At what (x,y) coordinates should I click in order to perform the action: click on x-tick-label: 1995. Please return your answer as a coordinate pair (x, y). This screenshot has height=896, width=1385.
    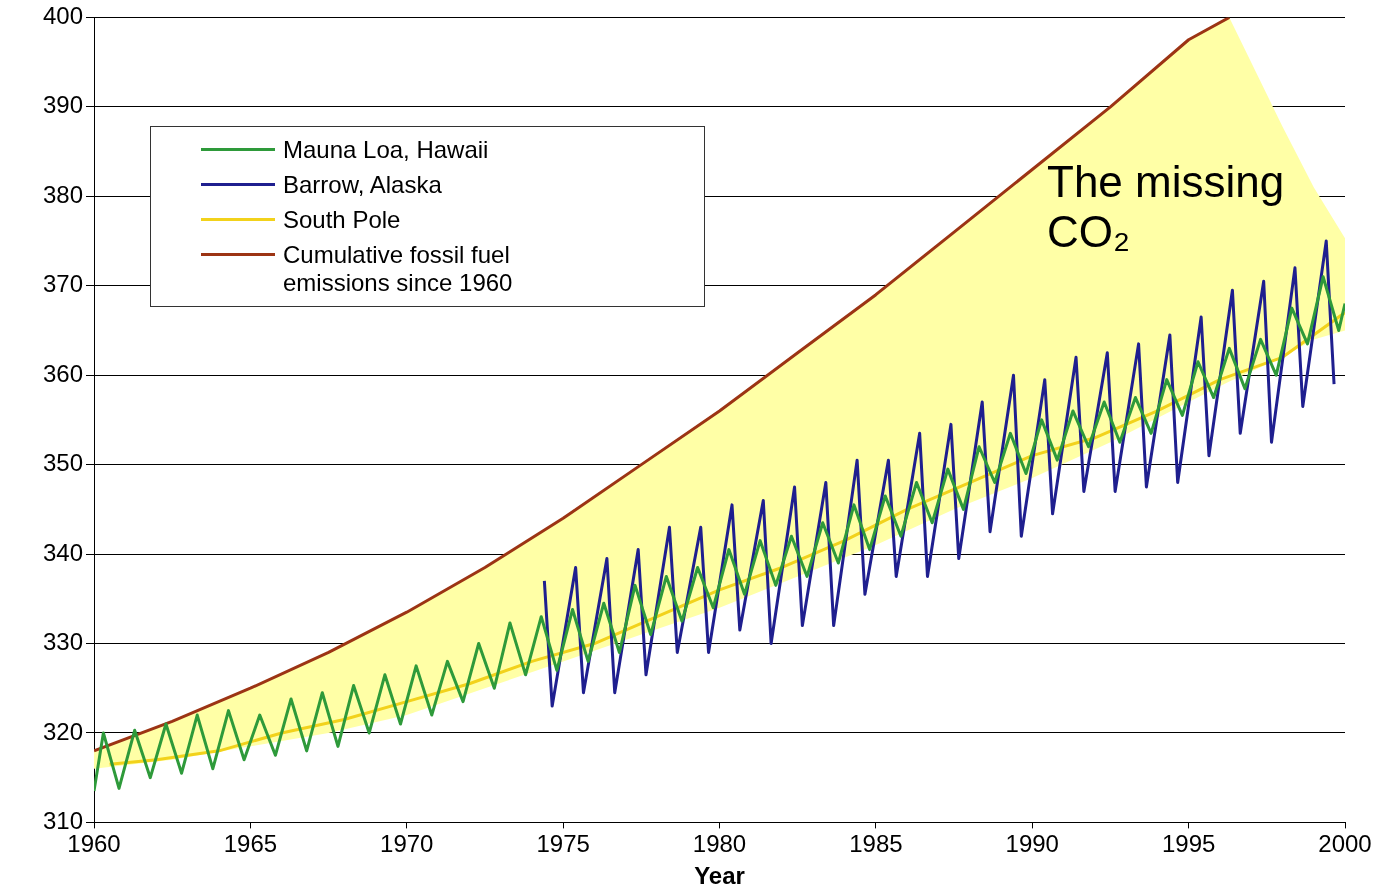
    Looking at the image, I should click on (1188, 844).